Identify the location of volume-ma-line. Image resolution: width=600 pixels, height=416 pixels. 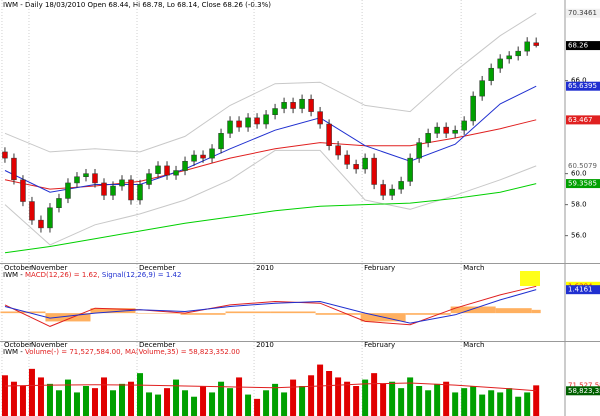
(270, 387).